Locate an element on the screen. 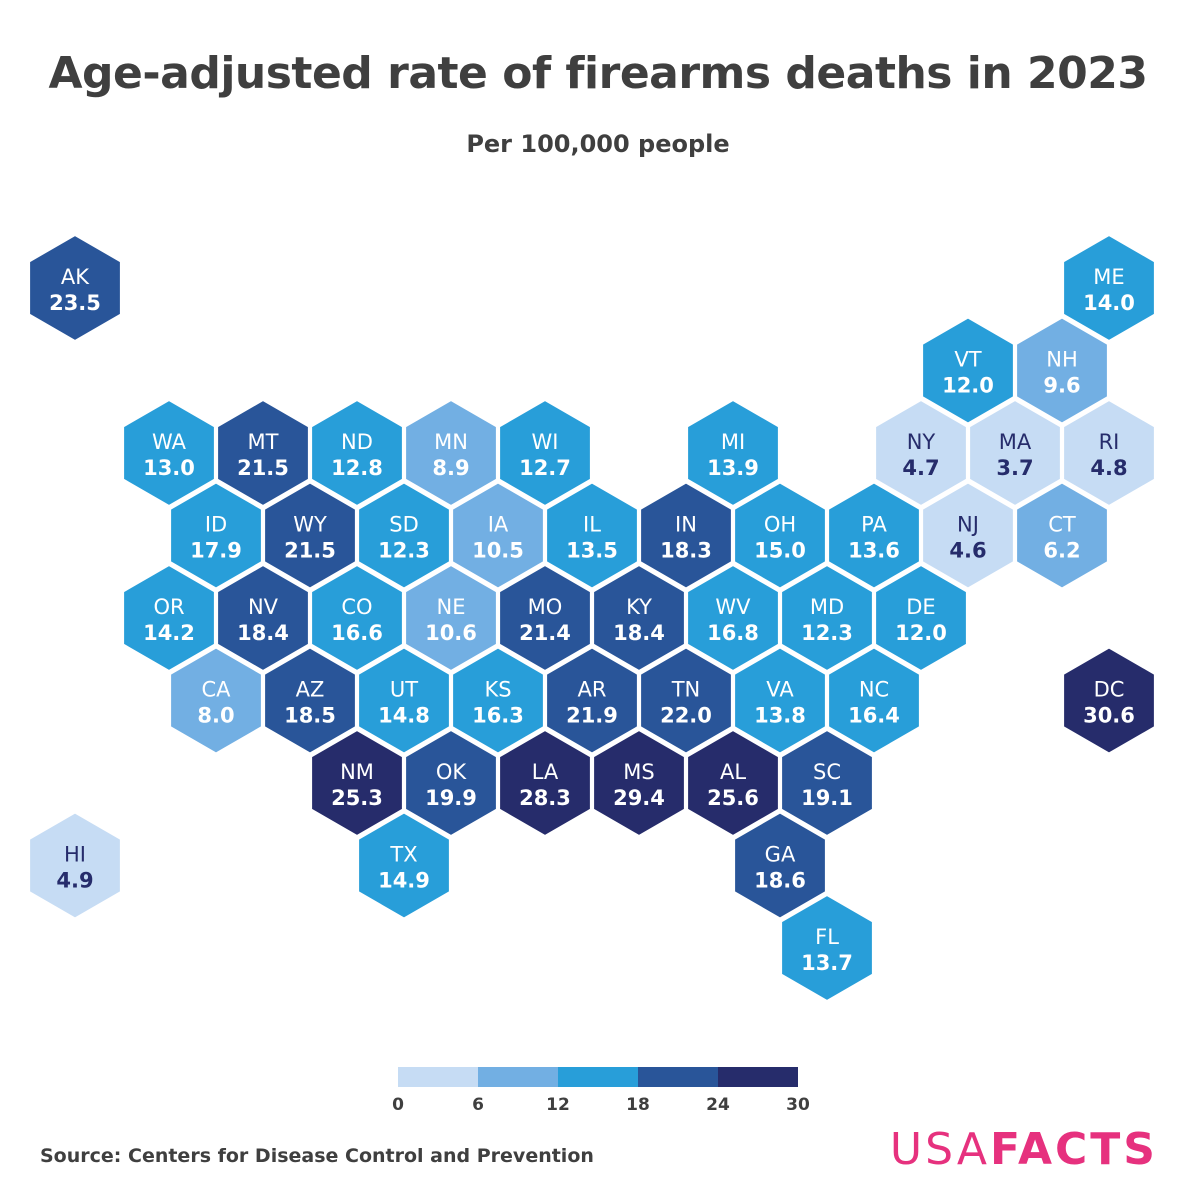  state-value: 13.6 is located at coordinates (874, 551).